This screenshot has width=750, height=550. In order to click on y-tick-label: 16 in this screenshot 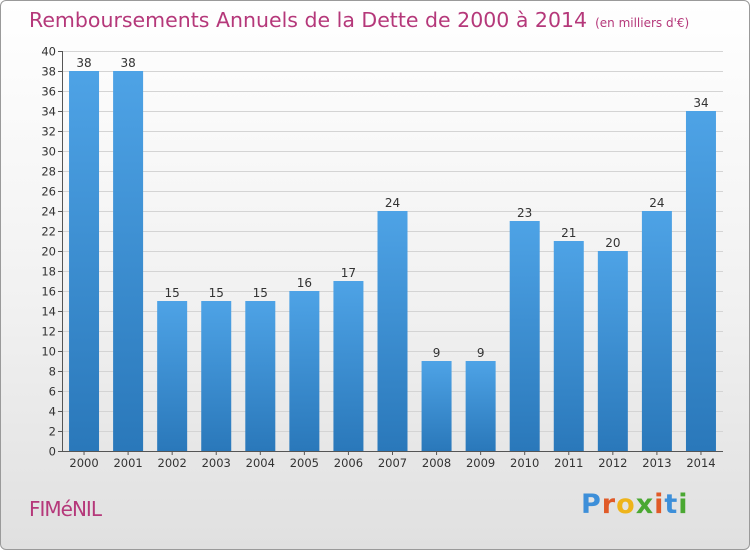, I will do `click(48, 292)`.